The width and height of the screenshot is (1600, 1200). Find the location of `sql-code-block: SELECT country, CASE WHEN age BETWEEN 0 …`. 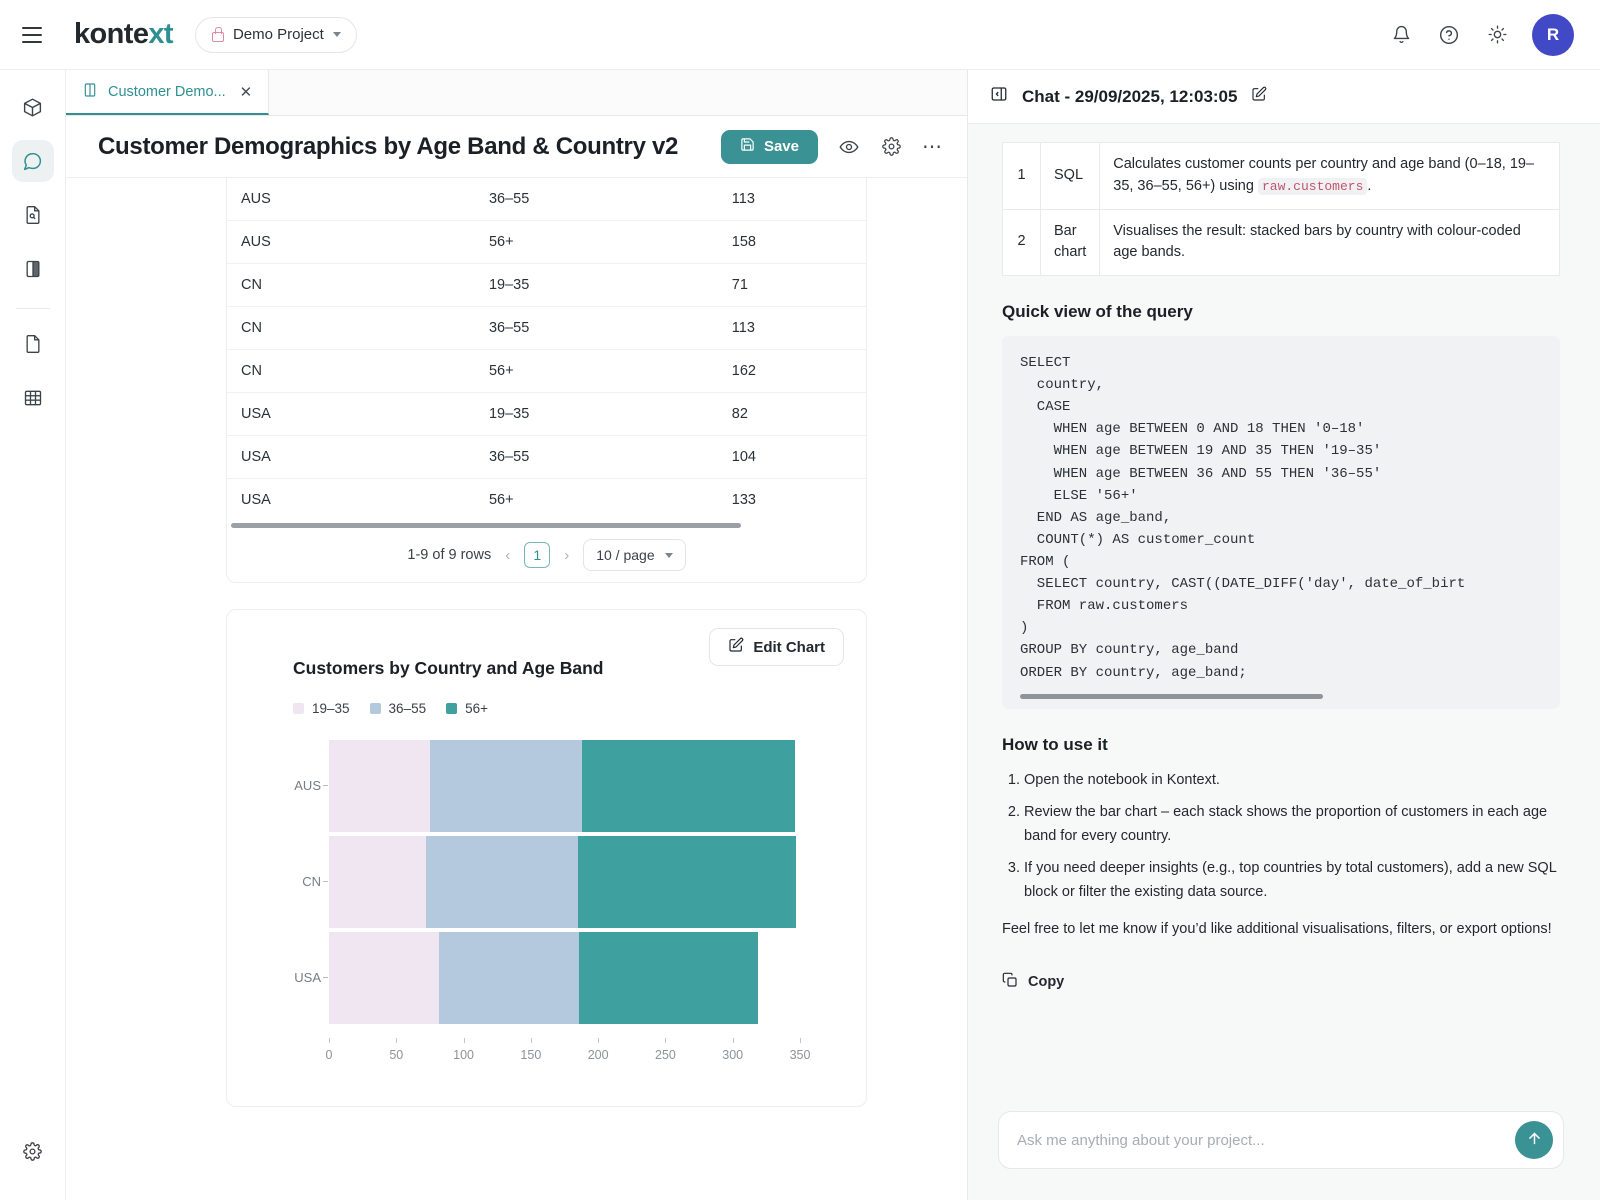

sql-code-block: SELECT country, CASE WHEN age BETWEEN 0 … is located at coordinates (1281, 522).